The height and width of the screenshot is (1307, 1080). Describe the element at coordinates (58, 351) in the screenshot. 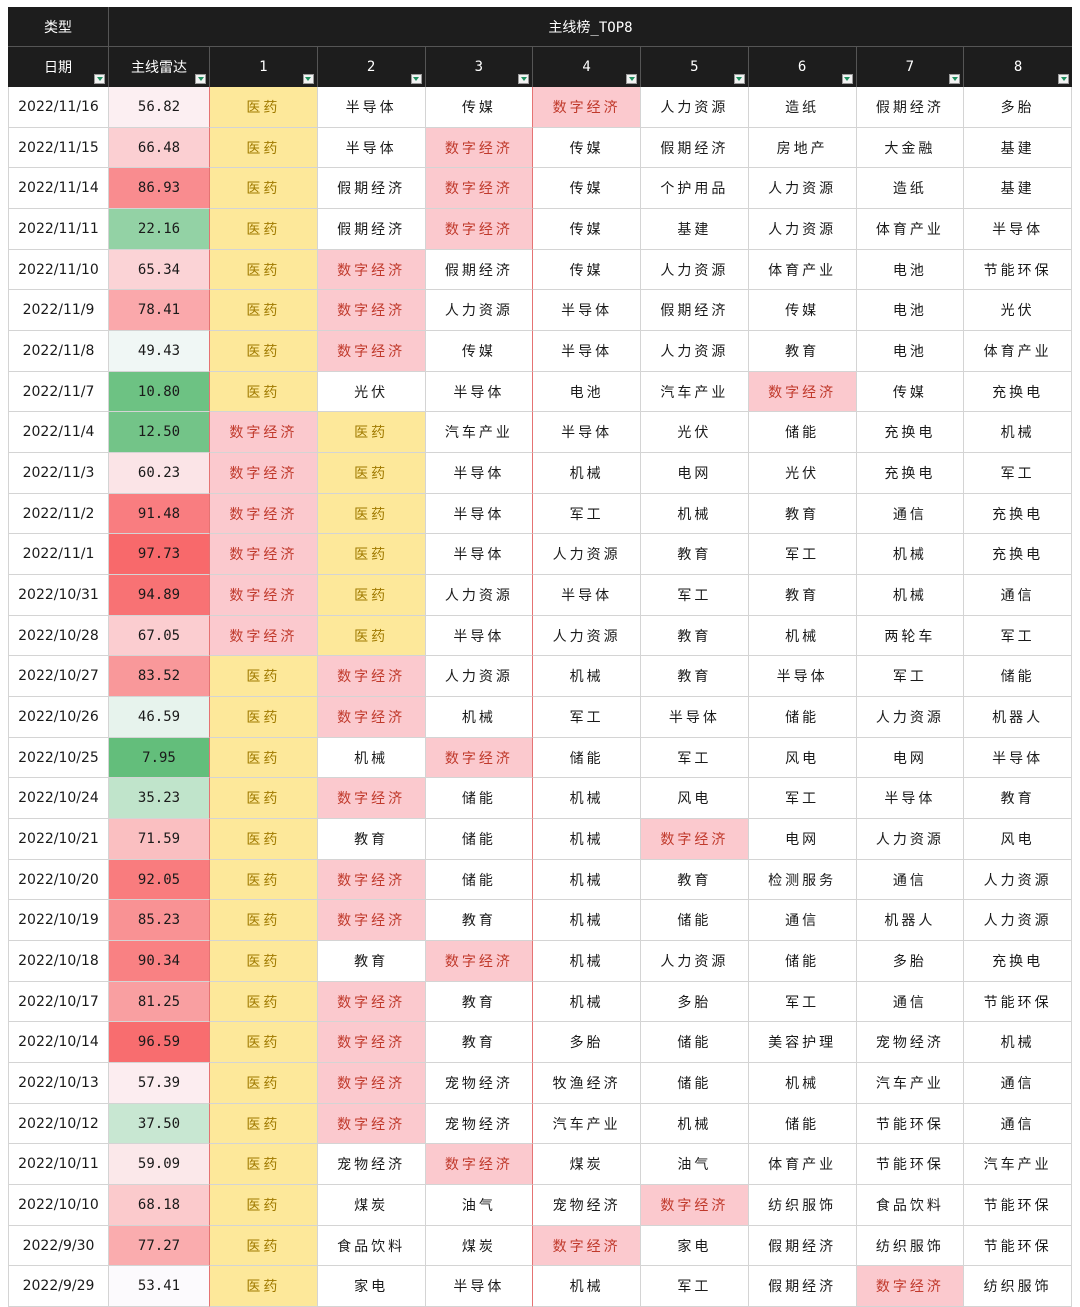

I see `date-cell: 2022/11/8` at that location.